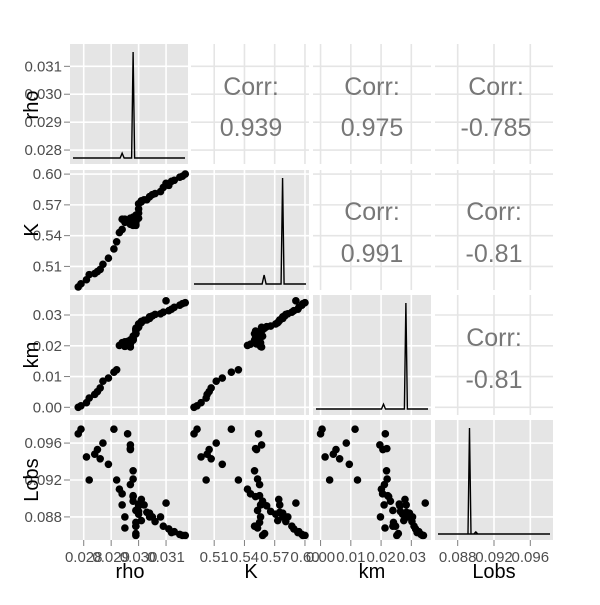  What do you see at coordinates (47, 266) in the screenshot?
I see `y-tick-label: 0.51` at bounding box center [47, 266].